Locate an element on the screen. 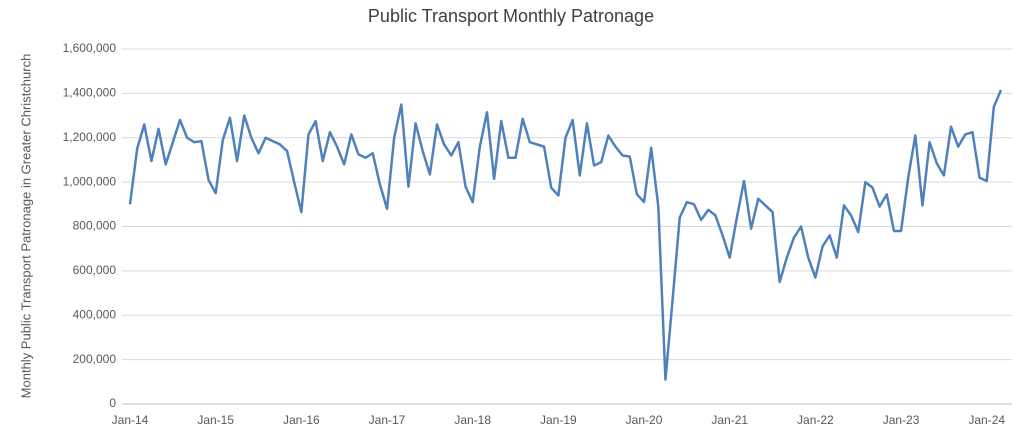 The image size is (1023, 437). x-tick-label: Jan-16 is located at coordinates (301, 420).